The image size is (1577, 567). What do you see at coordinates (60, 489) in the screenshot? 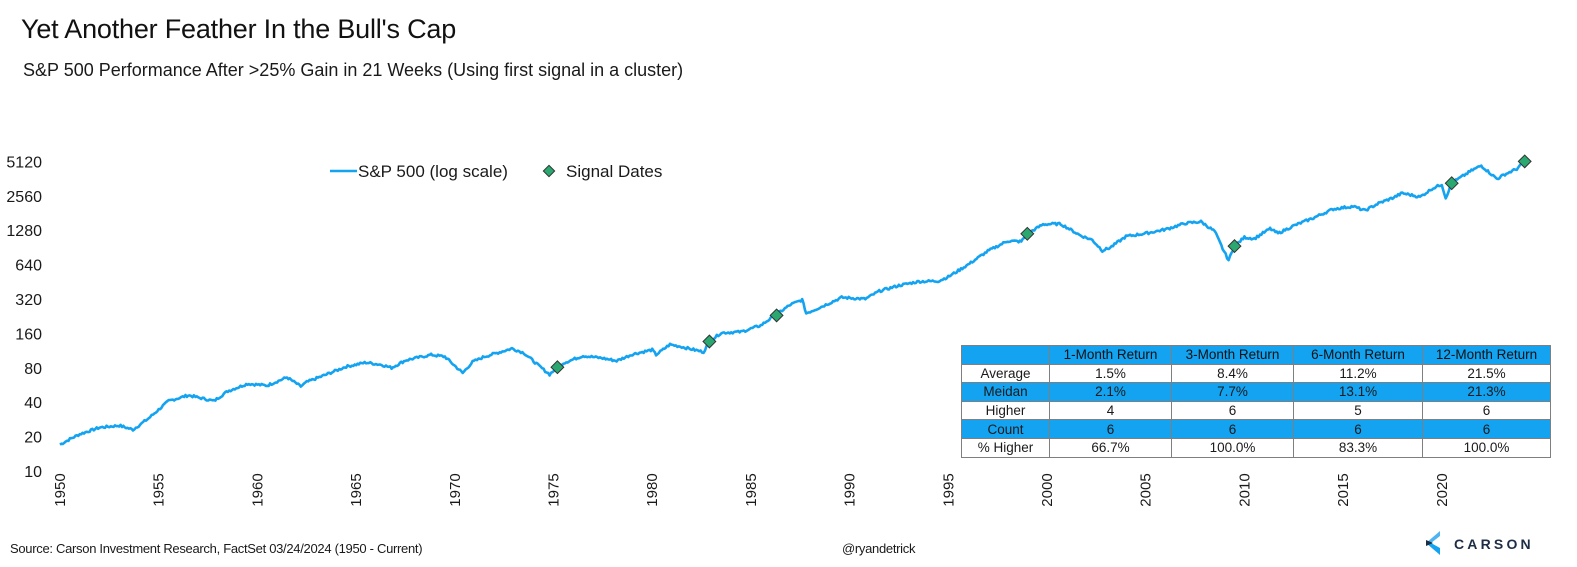
I see `x-tick-label: 1950` at bounding box center [60, 489].